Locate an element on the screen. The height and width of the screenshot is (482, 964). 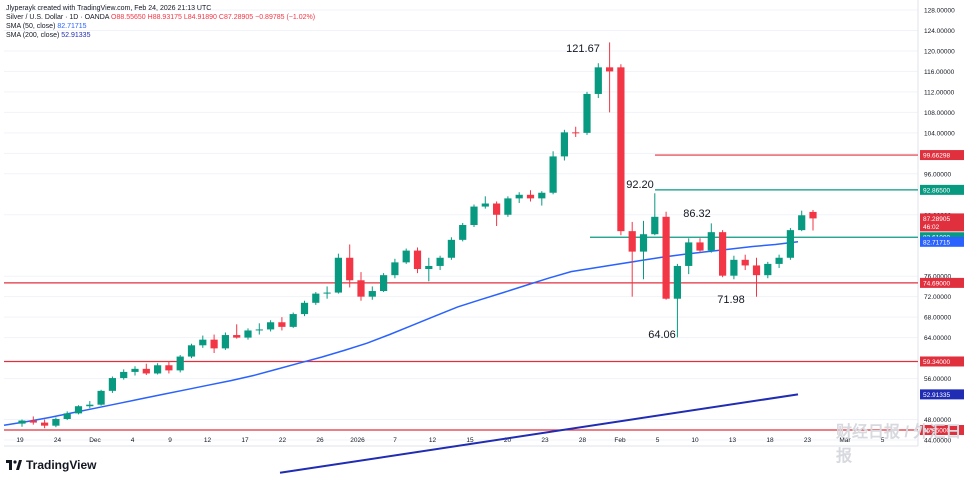
hline-price-tag: 74.69000 is located at coordinates (936, 283).